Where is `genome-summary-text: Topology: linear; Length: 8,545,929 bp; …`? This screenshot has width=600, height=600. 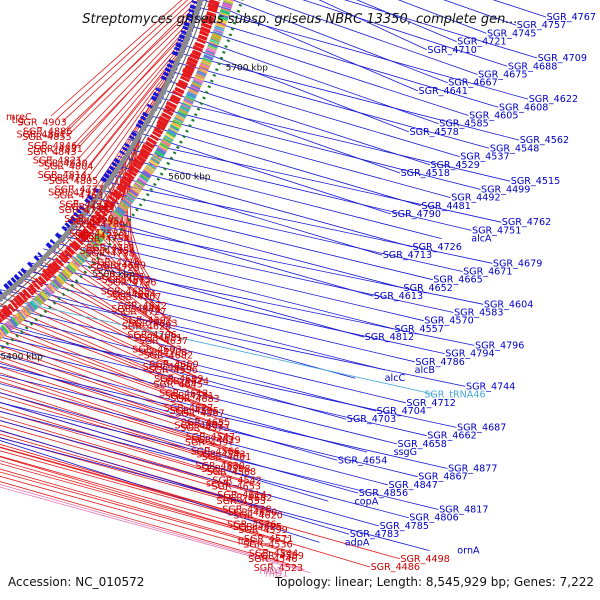
genome-summary-text: Topology: linear; Length: 8,545,929 bp; … is located at coordinates (434, 582).